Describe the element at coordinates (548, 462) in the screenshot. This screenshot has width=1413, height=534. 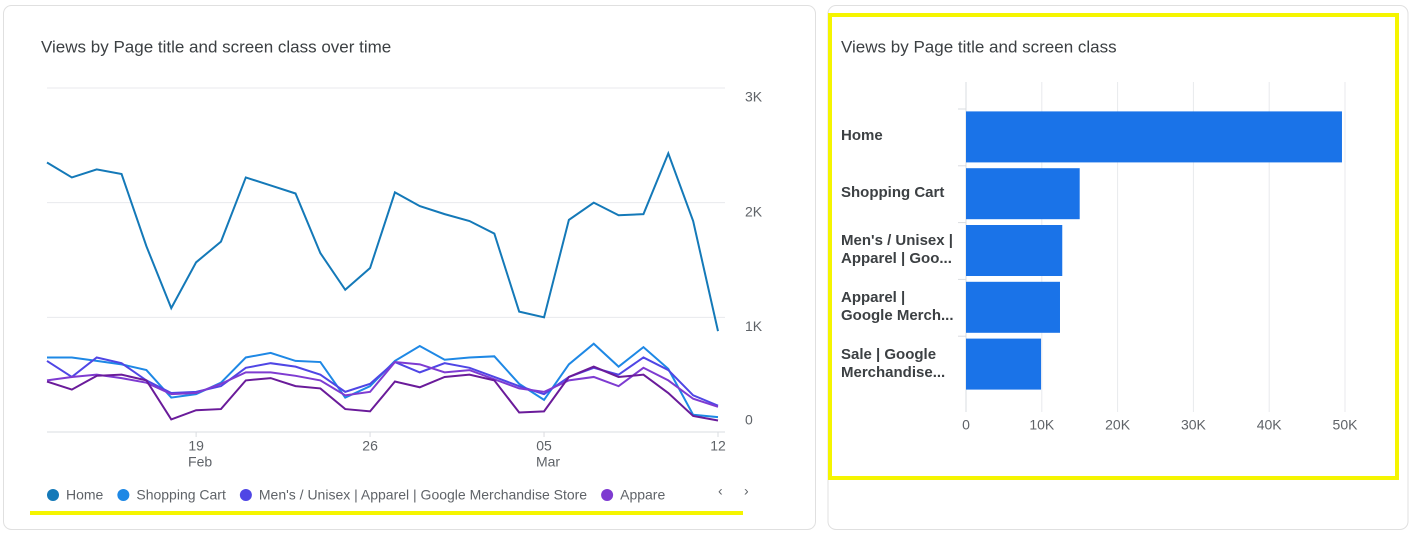
I see `x-month-label: Mar` at that location.